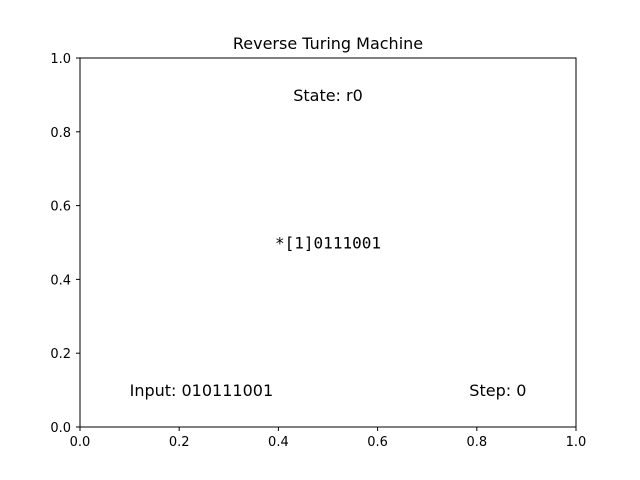  Describe the element at coordinates (60, 207) in the screenshot. I see `y-tick-label: 0.6` at that location.